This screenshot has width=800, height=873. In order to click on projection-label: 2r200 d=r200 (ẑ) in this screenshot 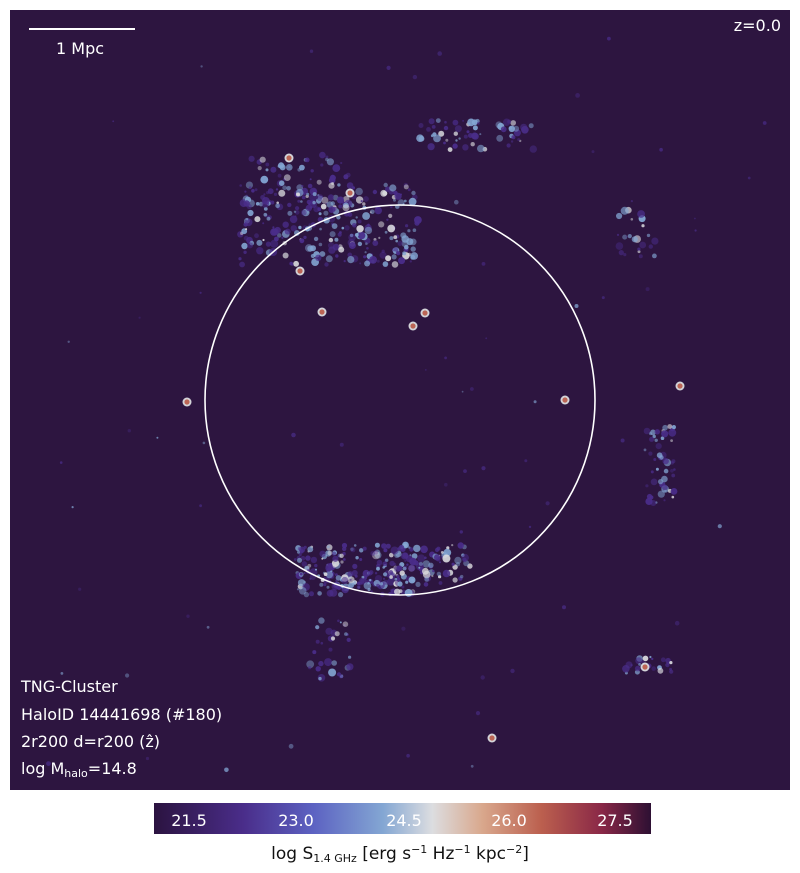, I will do `click(91, 741)`.